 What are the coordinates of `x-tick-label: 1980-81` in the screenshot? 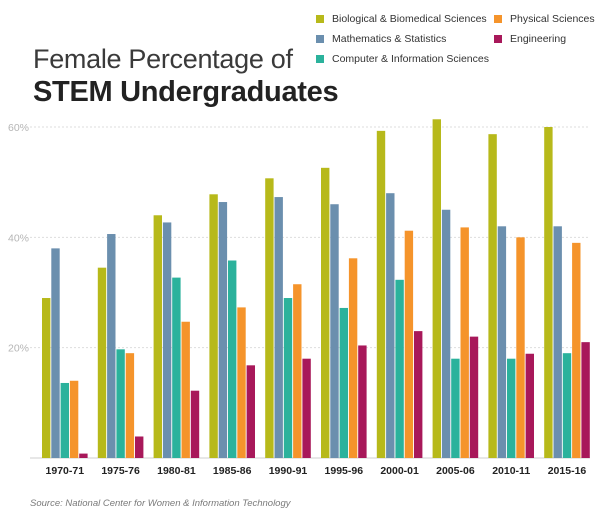 It's located at (176, 471).